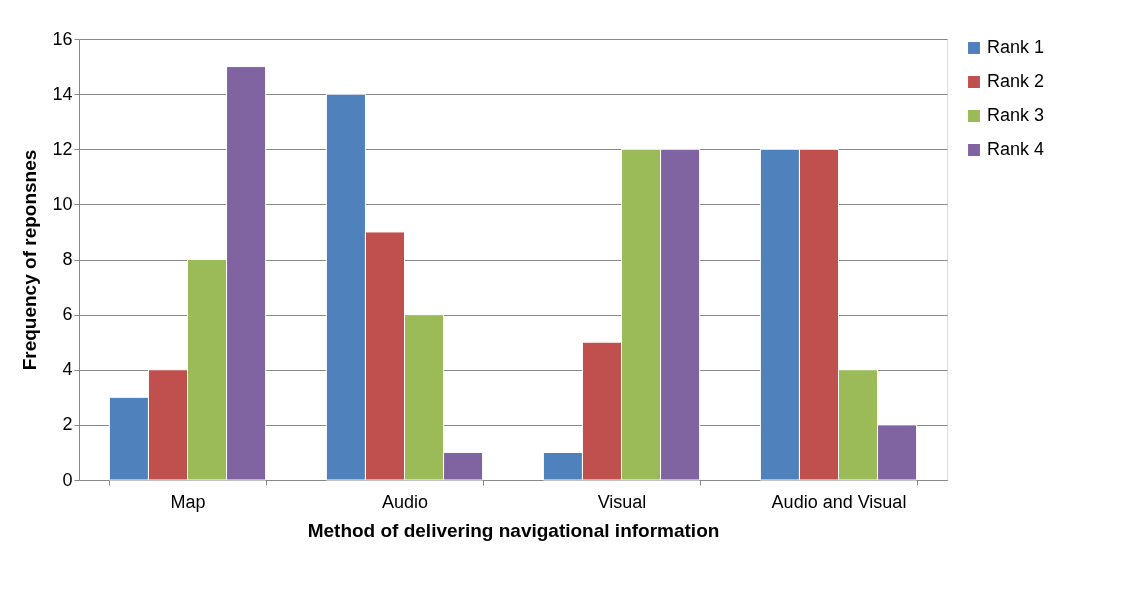 This screenshot has height=596, width=1146. What do you see at coordinates (839, 501) in the screenshot?
I see `x-tick-label: Audio and Visual` at bounding box center [839, 501].